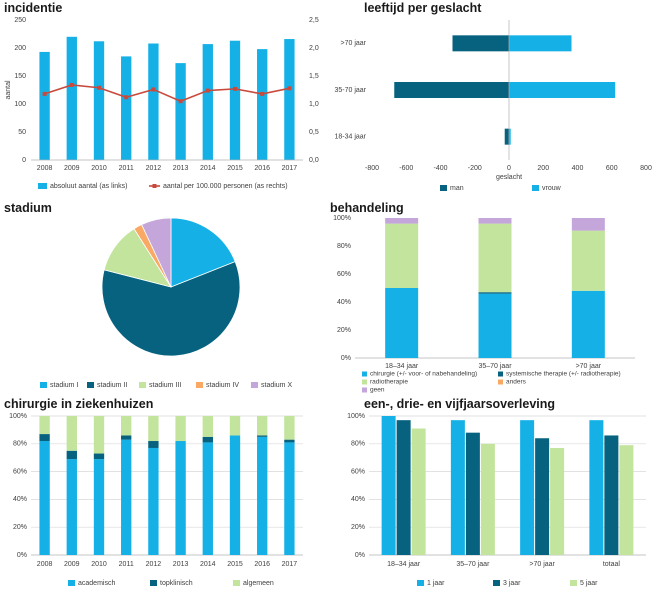 The image size is (667, 594). I want to click on behandeling-ytick: 100%, so click(342, 218).